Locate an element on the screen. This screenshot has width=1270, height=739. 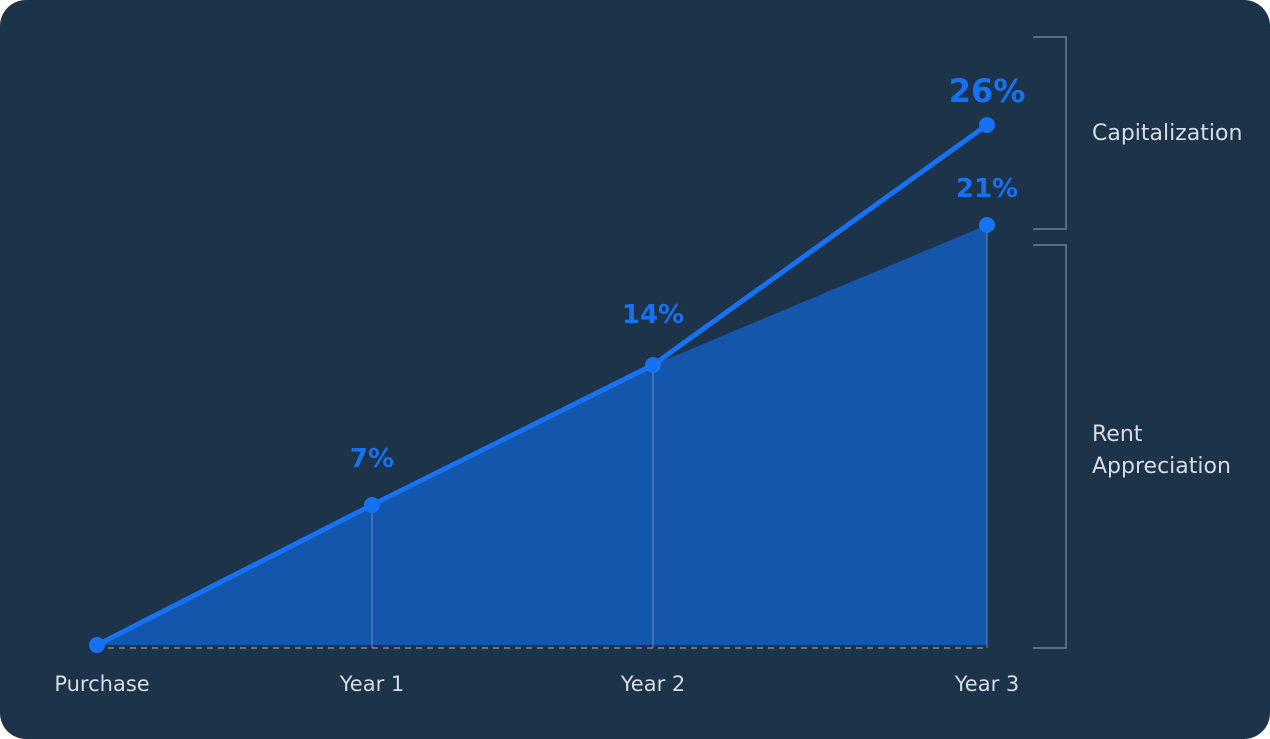
tick-label-purchase: Purchase is located at coordinates (101, 684).